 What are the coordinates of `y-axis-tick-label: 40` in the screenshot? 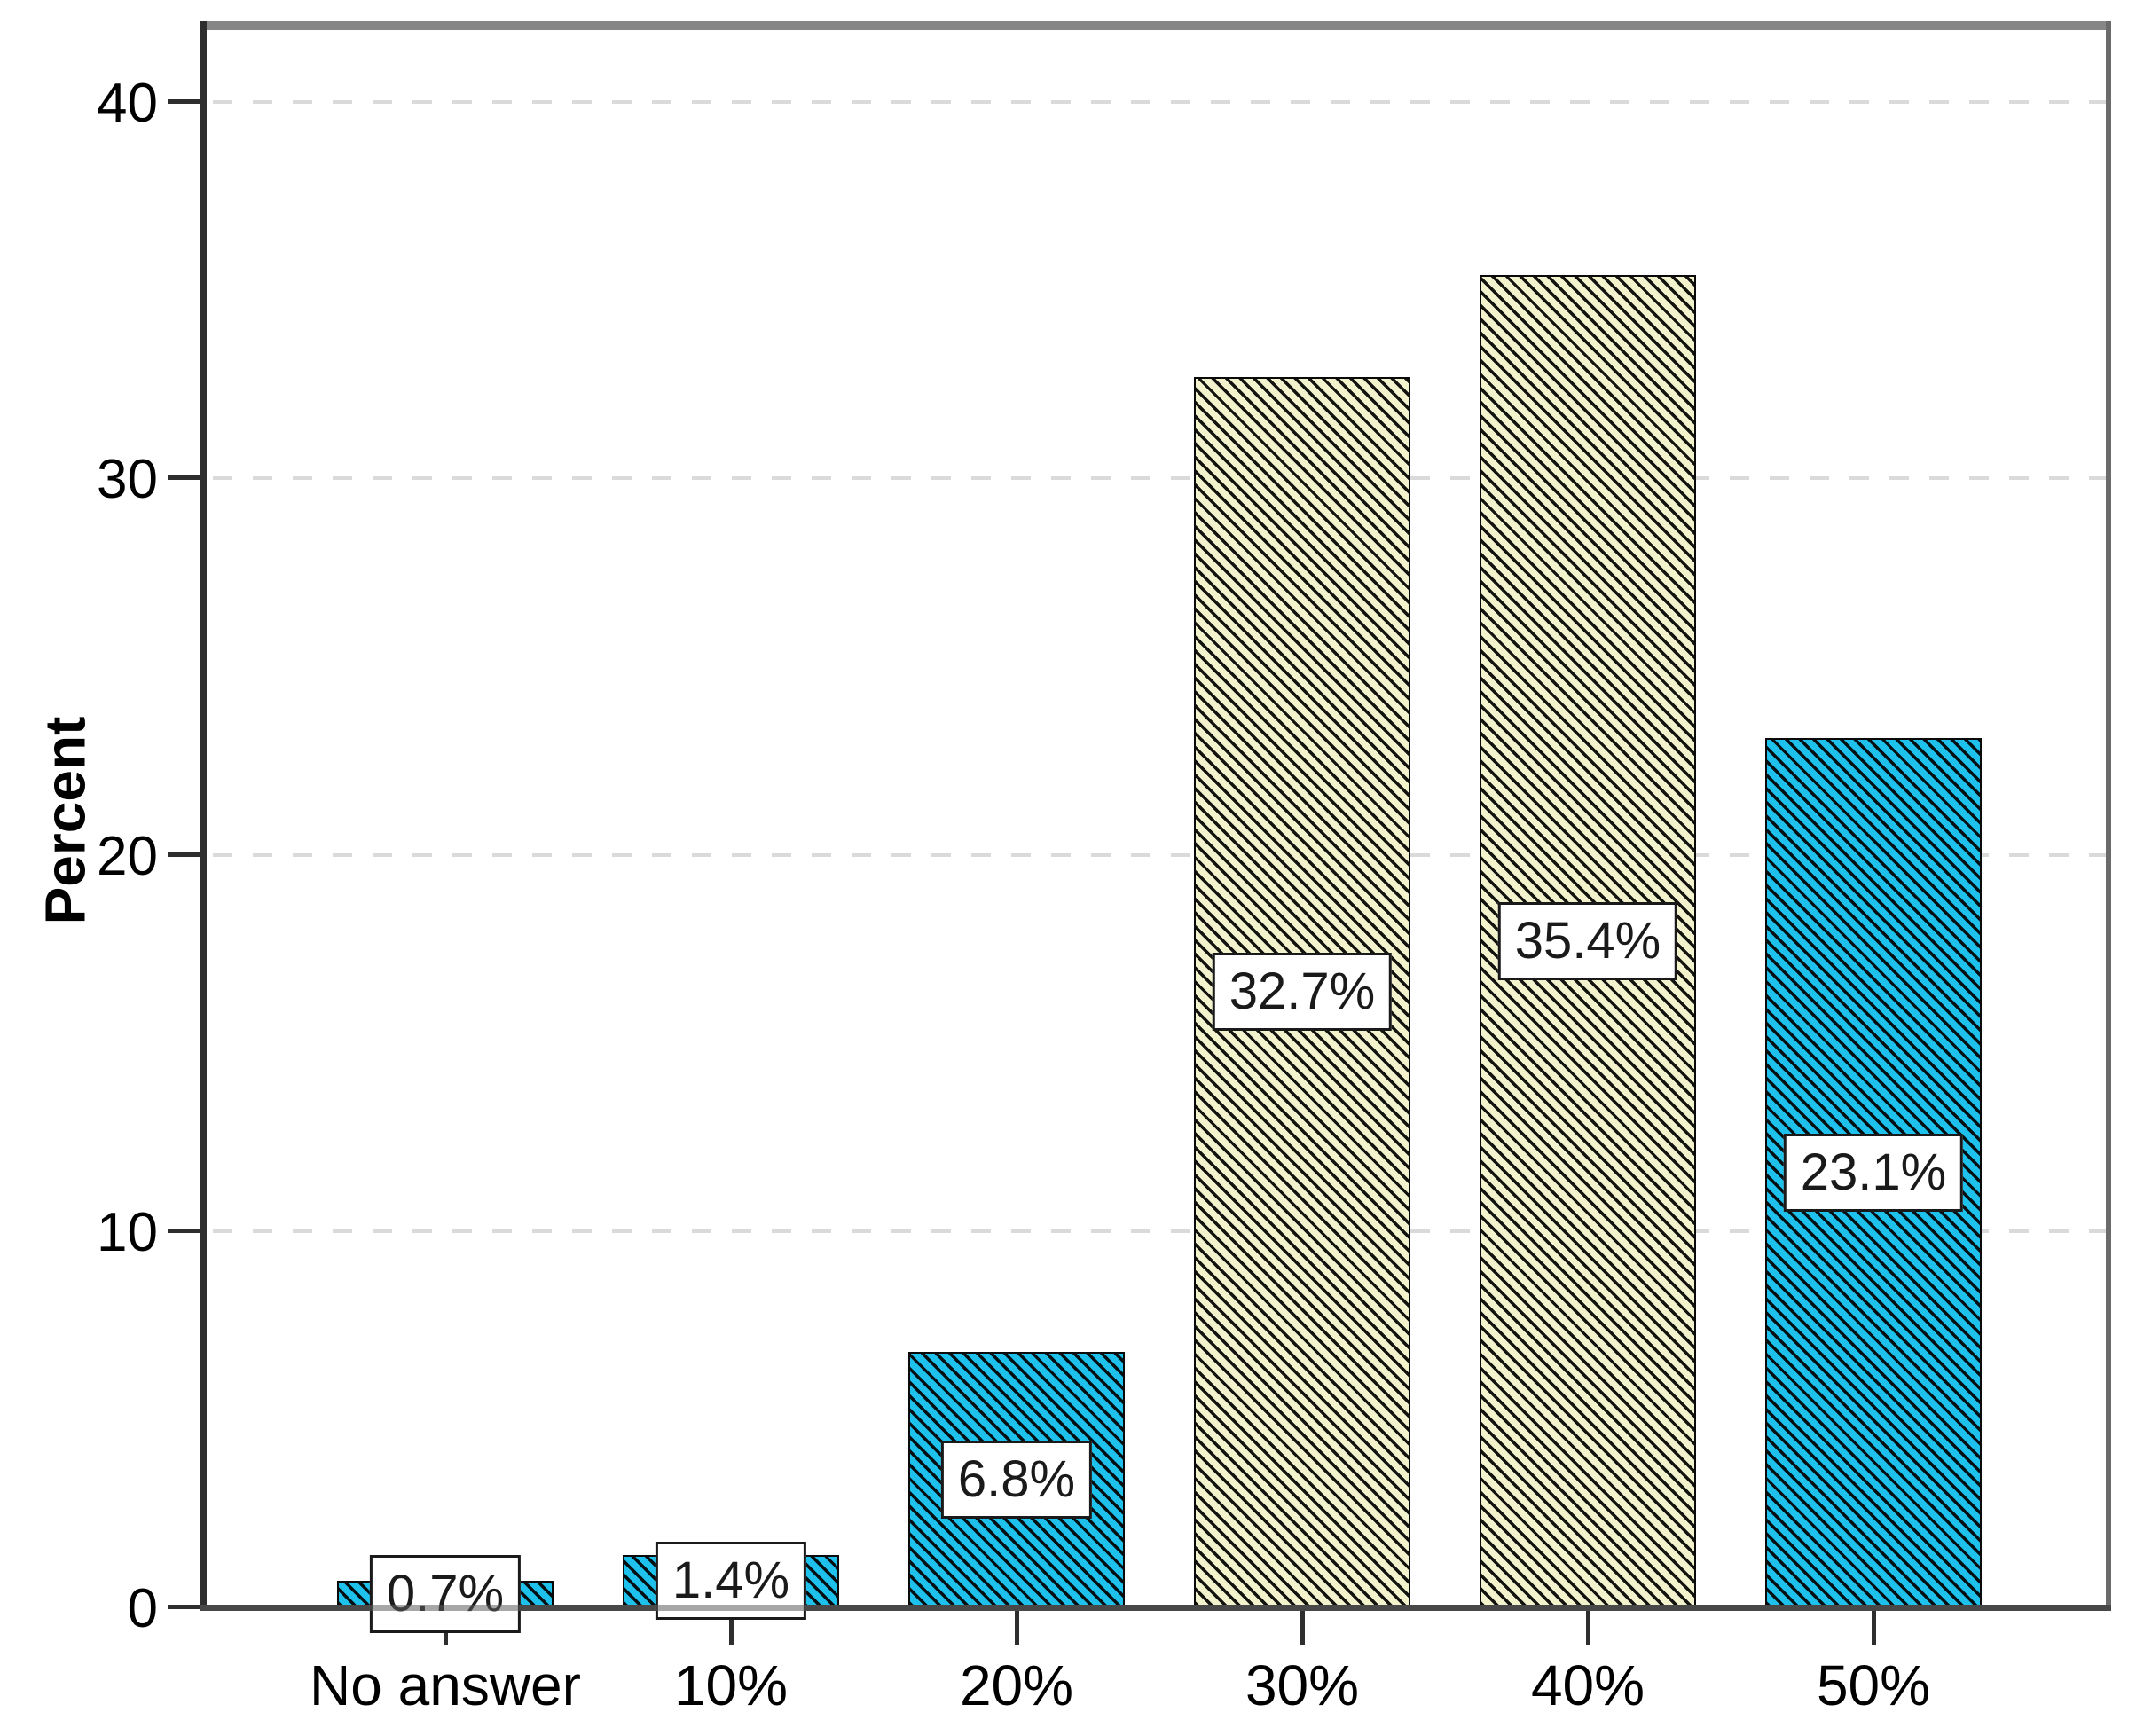 It's located at (128, 104).